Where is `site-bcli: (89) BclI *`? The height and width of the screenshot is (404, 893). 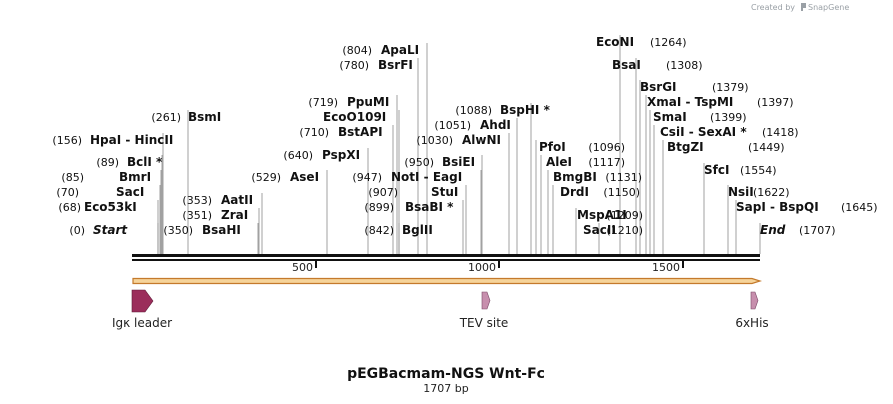 site-bcli: (89) BclI * is located at coordinates (129, 162).